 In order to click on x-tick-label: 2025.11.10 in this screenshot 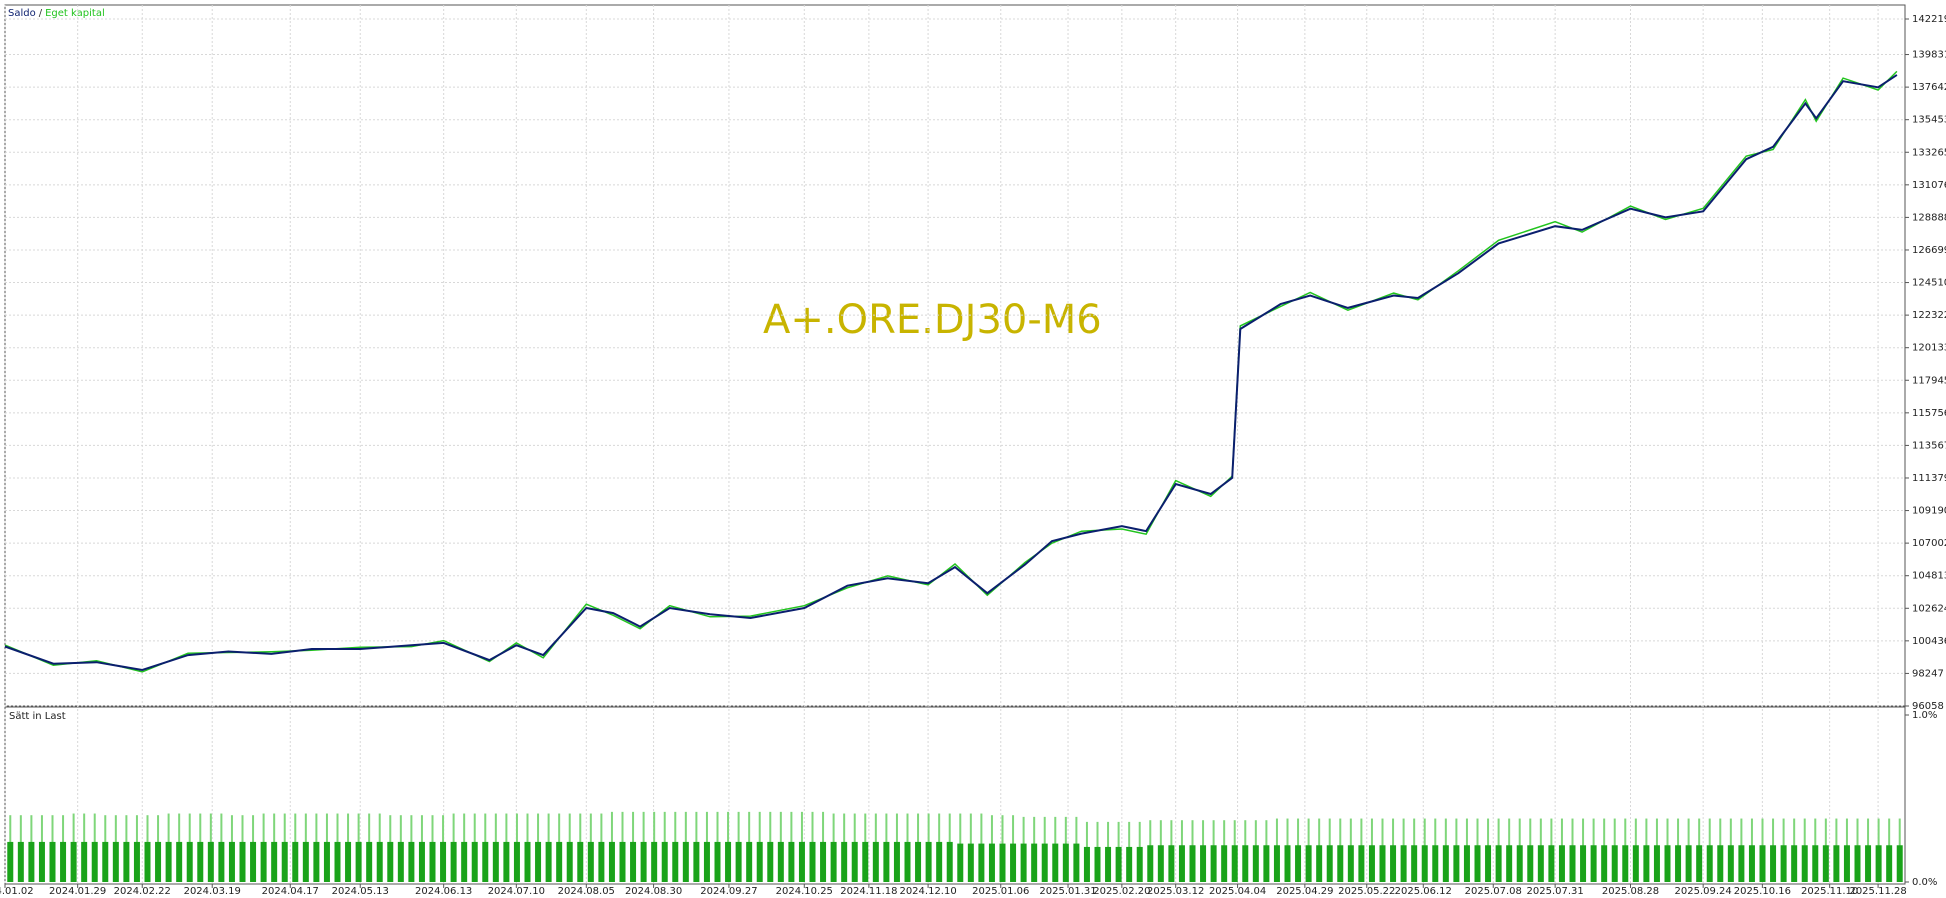, I will do `click(1829, 891)`.